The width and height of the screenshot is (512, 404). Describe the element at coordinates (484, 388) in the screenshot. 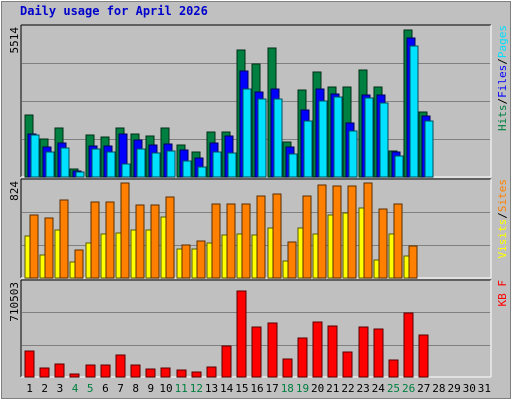

I see `x-tick-label-31: 31` at that location.